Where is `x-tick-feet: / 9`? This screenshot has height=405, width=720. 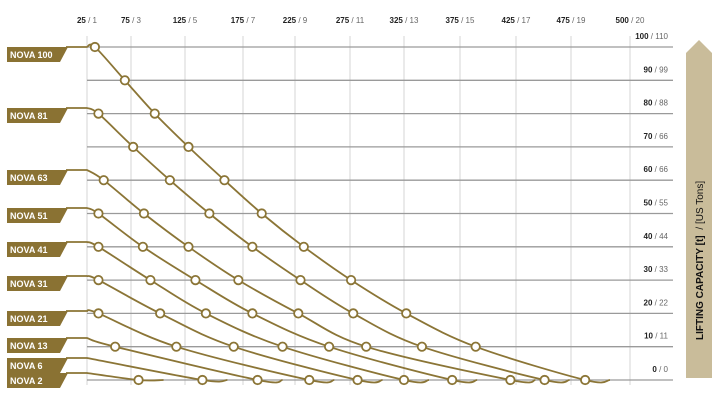 x-tick-feet: / 9 is located at coordinates (302, 20).